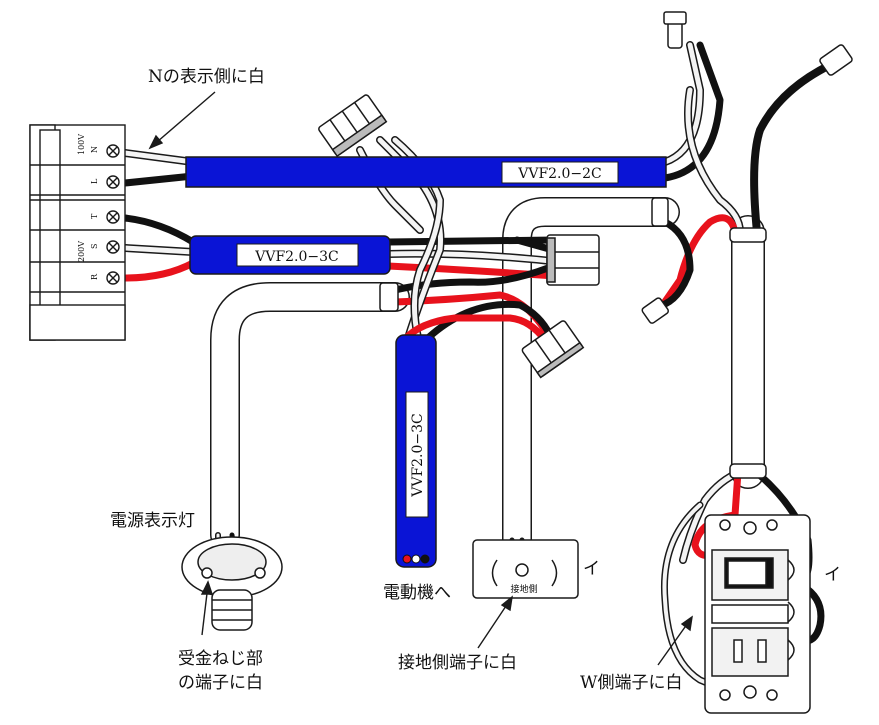  Describe the element at coordinates (750, 652) in the screenshot. I see `outlet-body` at that location.